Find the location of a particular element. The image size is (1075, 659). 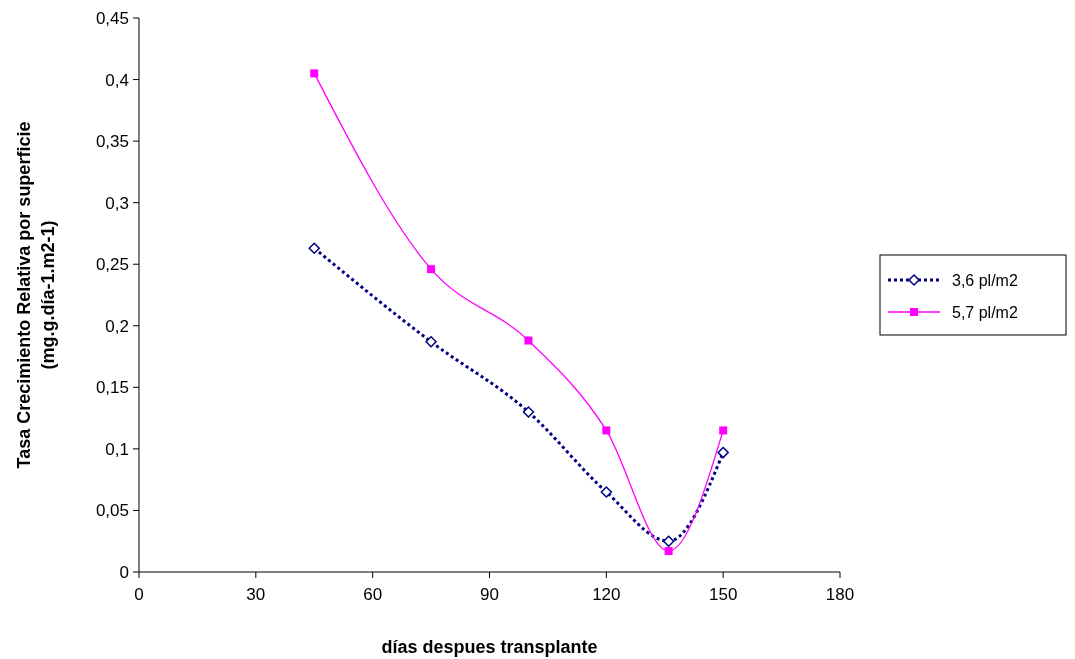

y-tick-label: 0,35 is located at coordinates (112, 142).